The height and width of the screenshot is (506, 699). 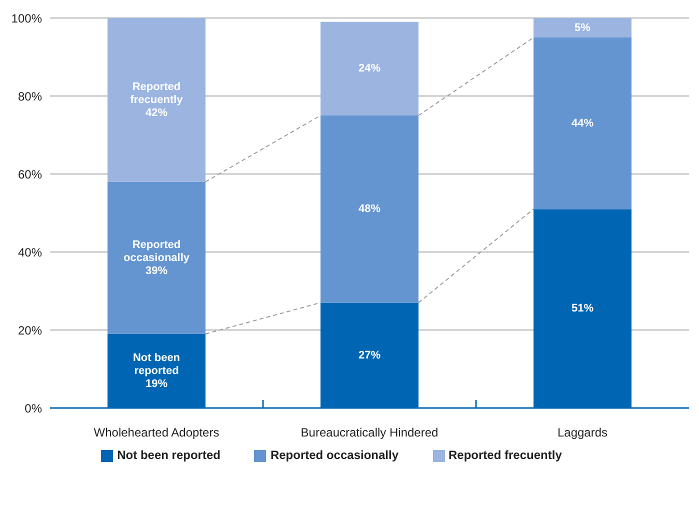 I want to click on data-label: 27%, so click(x=369, y=355).